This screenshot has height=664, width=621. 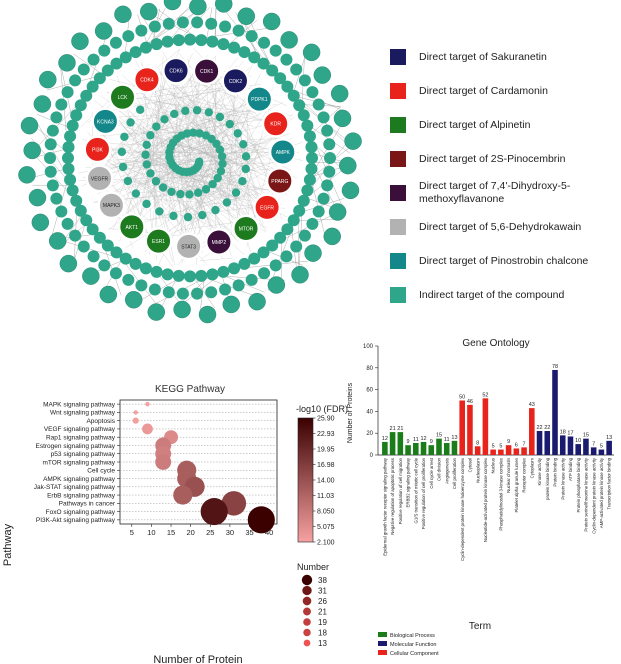 What do you see at coordinates (111, 206) in the screenshot?
I see `network-hub-label: MAPK3` at bounding box center [111, 206].